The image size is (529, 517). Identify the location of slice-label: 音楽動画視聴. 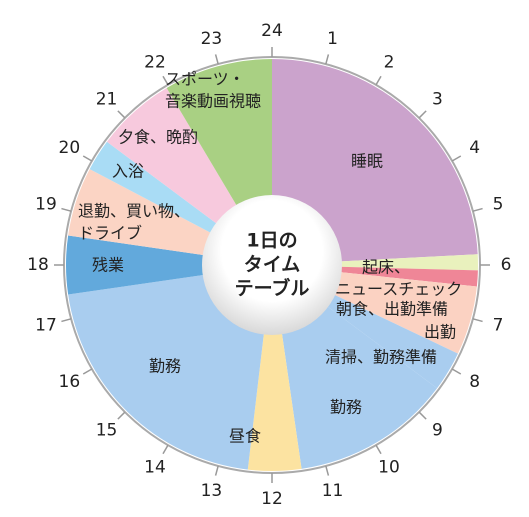
(213, 101).